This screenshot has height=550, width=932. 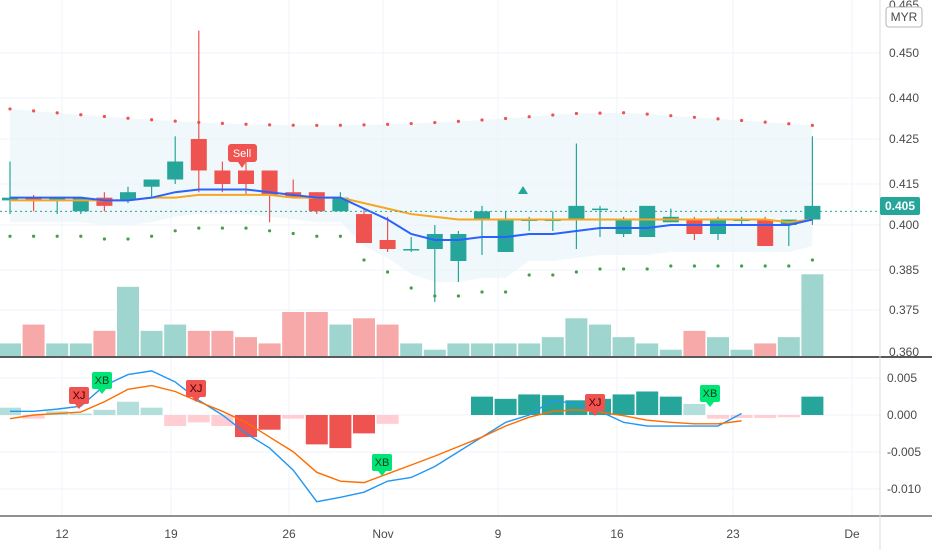 I want to click on macd-marker: XJ, so click(x=196, y=391).